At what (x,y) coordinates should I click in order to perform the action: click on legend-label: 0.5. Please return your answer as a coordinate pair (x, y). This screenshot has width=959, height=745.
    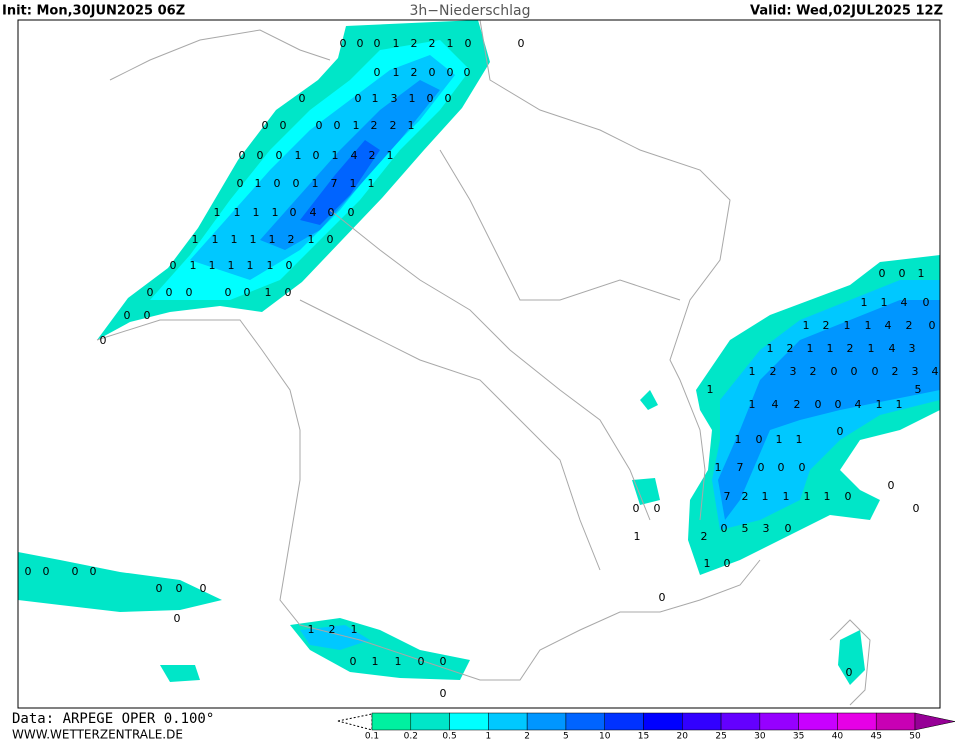
    Looking at the image, I should click on (449, 737).